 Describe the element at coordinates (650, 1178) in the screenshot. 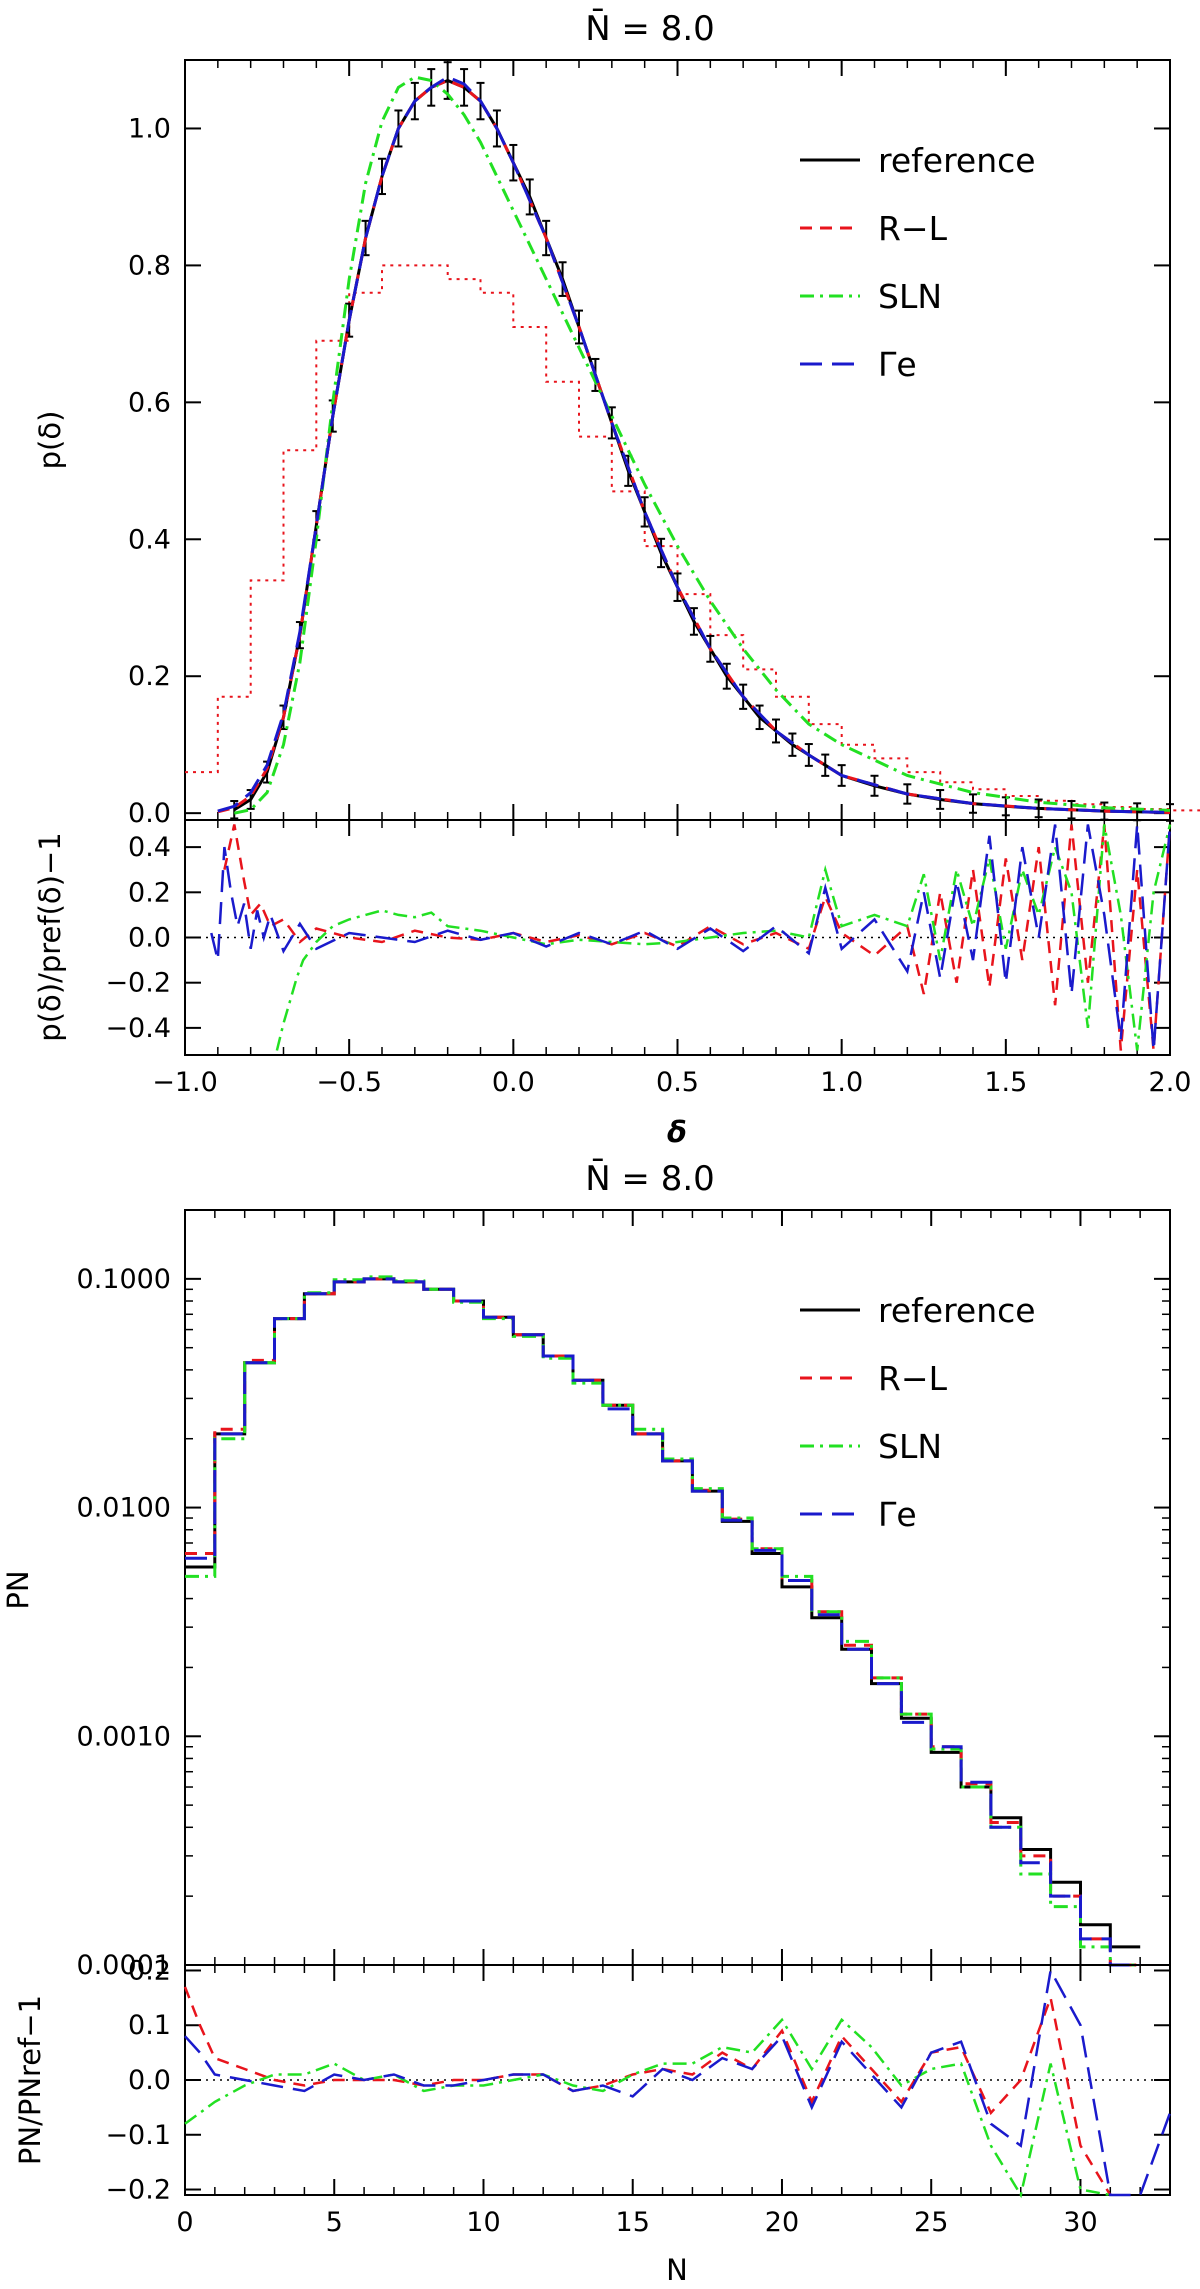

I see `bottom-title: N̄ = 8.0` at that location.